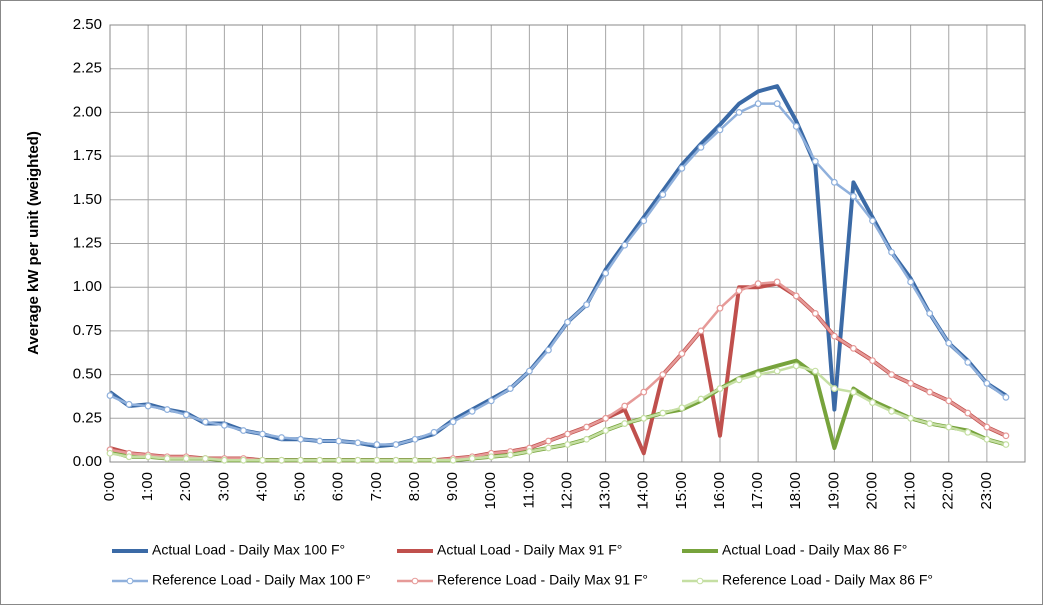  What do you see at coordinates (87, 24) in the screenshot?
I see `y-tick-label: 2.50` at bounding box center [87, 24].